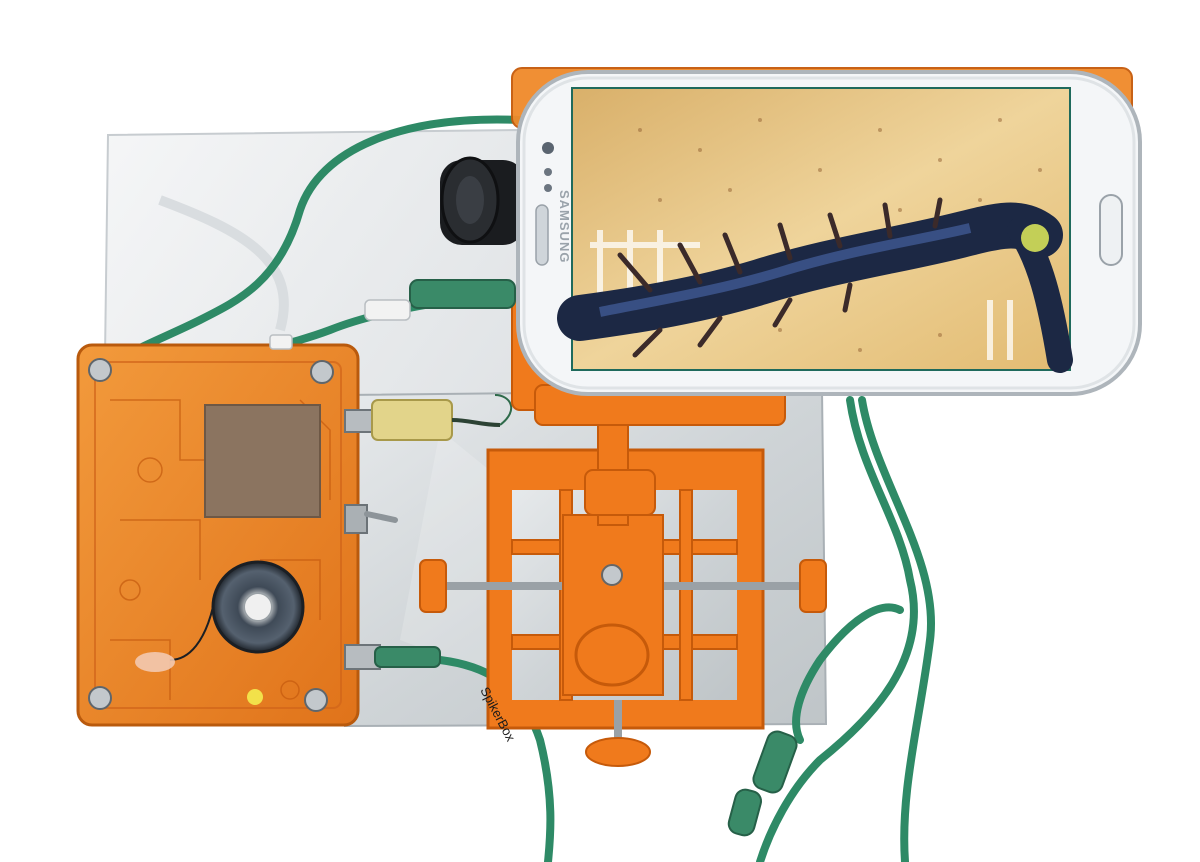 The image size is (1200, 862). What do you see at coordinates (155, 662) in the screenshot?
I see `led` at bounding box center [155, 662].